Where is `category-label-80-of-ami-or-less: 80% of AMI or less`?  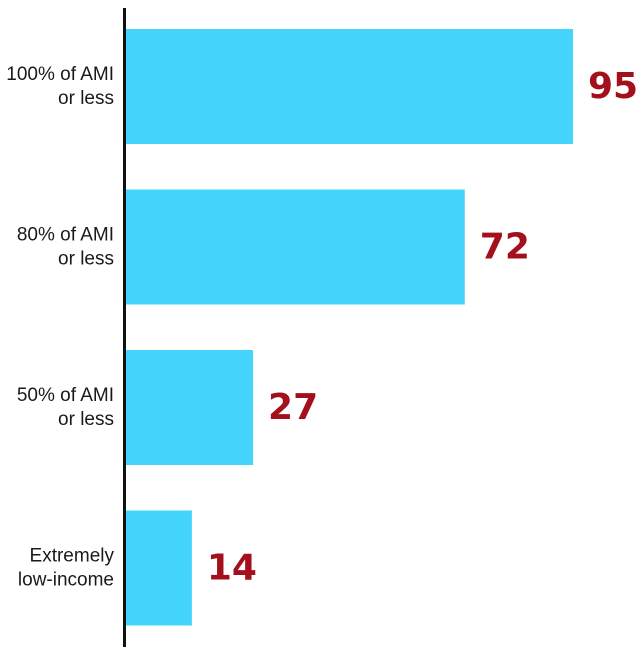
category-label-80-of-ami-or-less: 80% of AMI or less is located at coordinates (65, 247).